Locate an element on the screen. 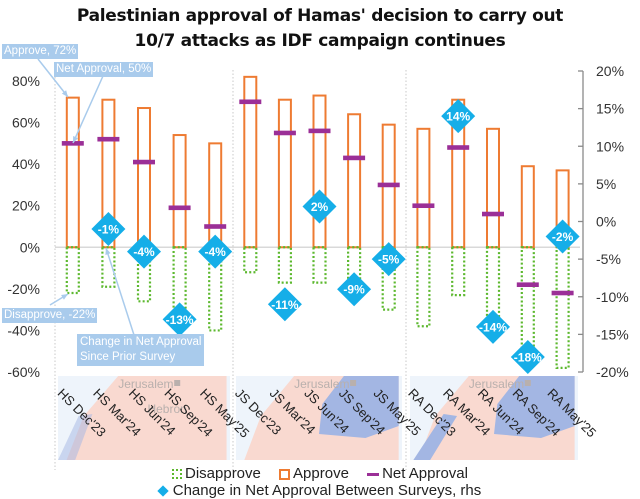 This screenshot has width=640, height=499. map-label-hebron: Hebron is located at coordinates (166, 409).